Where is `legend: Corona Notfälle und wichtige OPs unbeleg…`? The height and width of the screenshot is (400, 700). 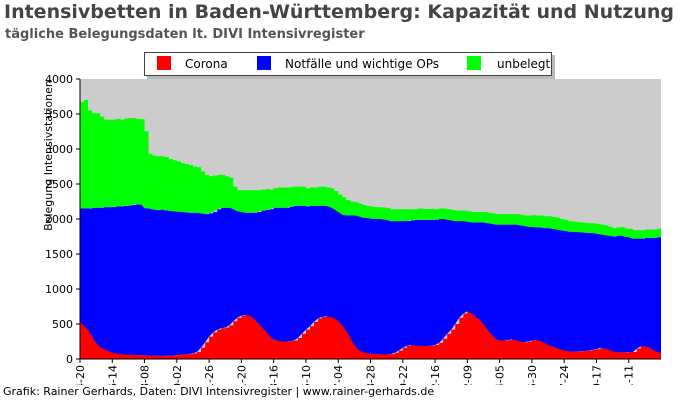
legend: Corona Notfälle und wichtige OPs unbeleg… is located at coordinates (348, 64).